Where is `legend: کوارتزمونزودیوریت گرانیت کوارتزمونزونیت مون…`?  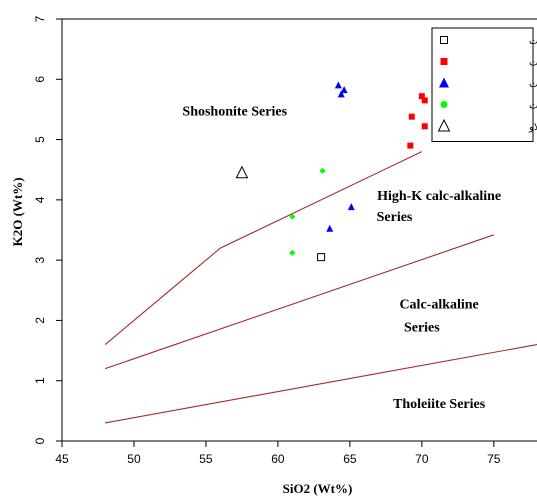 legend: کوارتزمونزودیوریت گرانیت کوارتزمونزونیت مون… is located at coordinates (484, 84).